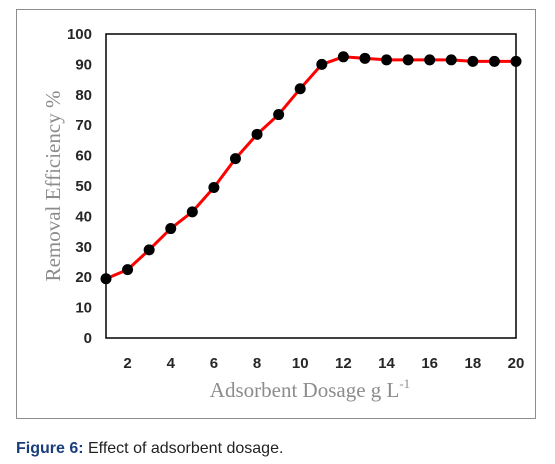  I want to click on x-tick-label: 2, so click(127, 363).